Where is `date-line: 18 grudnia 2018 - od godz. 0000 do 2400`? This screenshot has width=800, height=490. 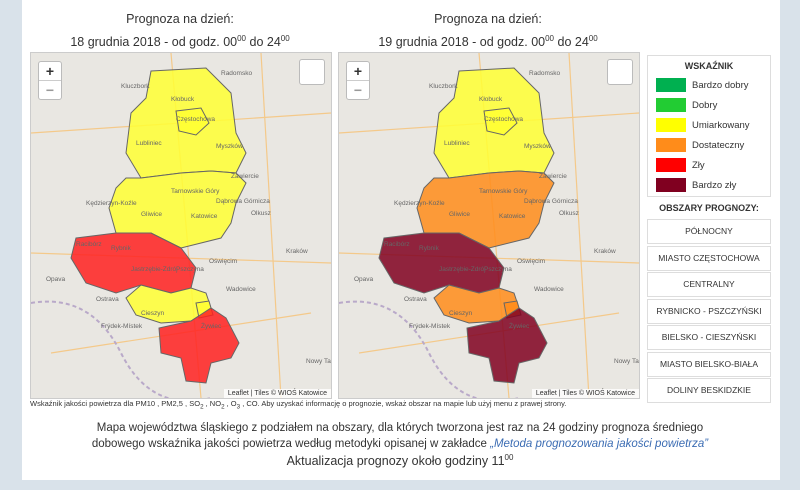 date-line: 18 grudnia 2018 - od godz. 0000 do 2400 is located at coordinates (180, 40).